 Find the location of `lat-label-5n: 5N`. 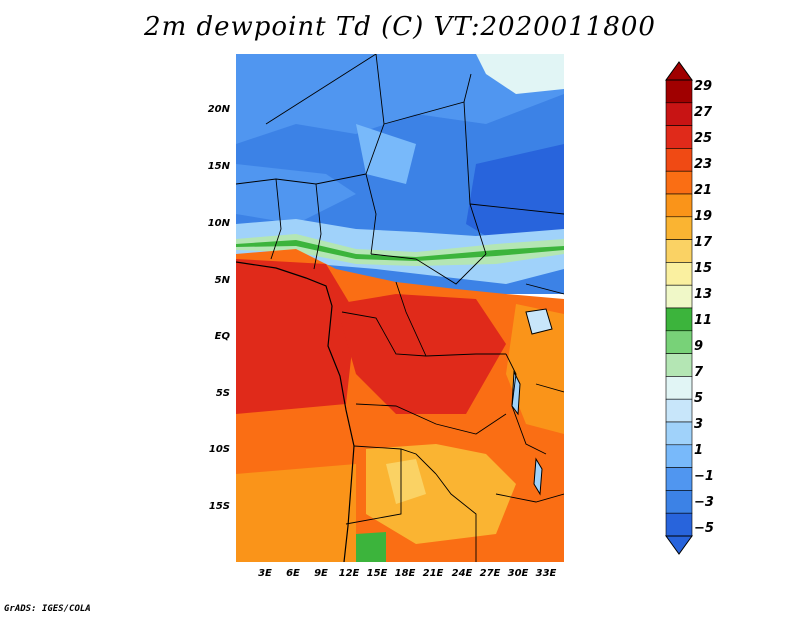

lat-label-5n: 5N is located at coordinates (222, 280).